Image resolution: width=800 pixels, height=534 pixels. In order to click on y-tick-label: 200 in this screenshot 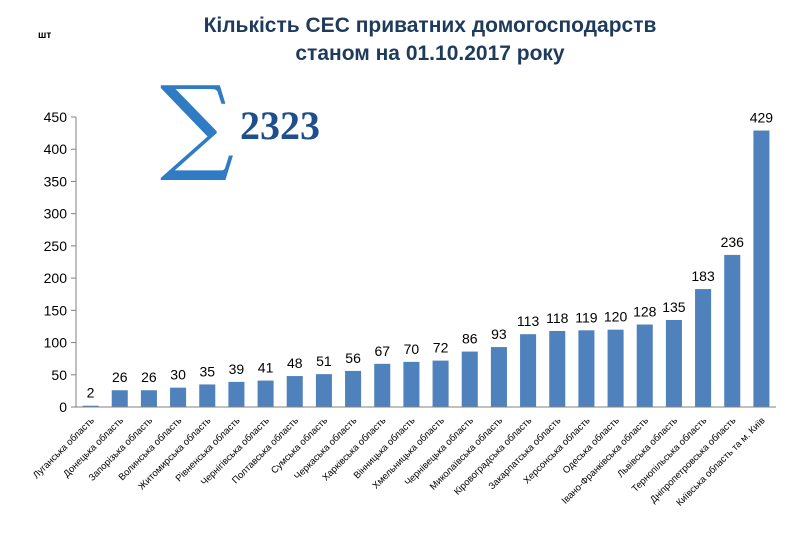, I will do `click(56, 278)`.